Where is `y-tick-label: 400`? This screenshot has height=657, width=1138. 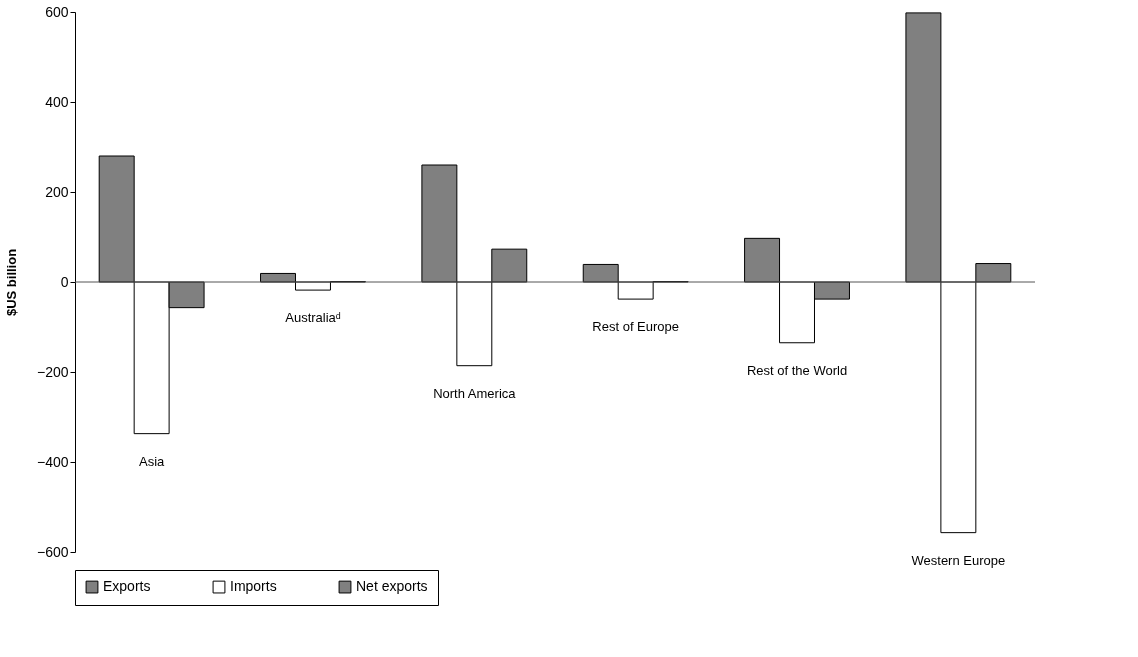 y-tick-label: 400 is located at coordinates (57, 101).